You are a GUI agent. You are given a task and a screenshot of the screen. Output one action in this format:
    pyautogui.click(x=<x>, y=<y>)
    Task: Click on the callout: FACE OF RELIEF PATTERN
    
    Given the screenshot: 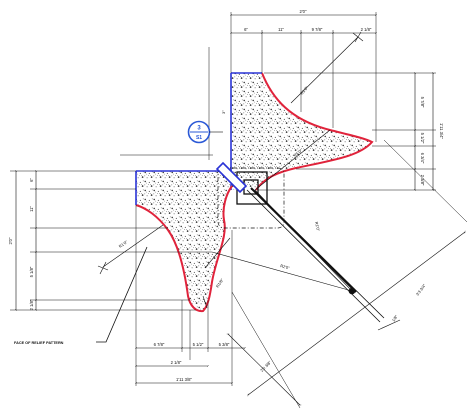 What is the action you would take?
    pyautogui.click(x=81, y=295)
    